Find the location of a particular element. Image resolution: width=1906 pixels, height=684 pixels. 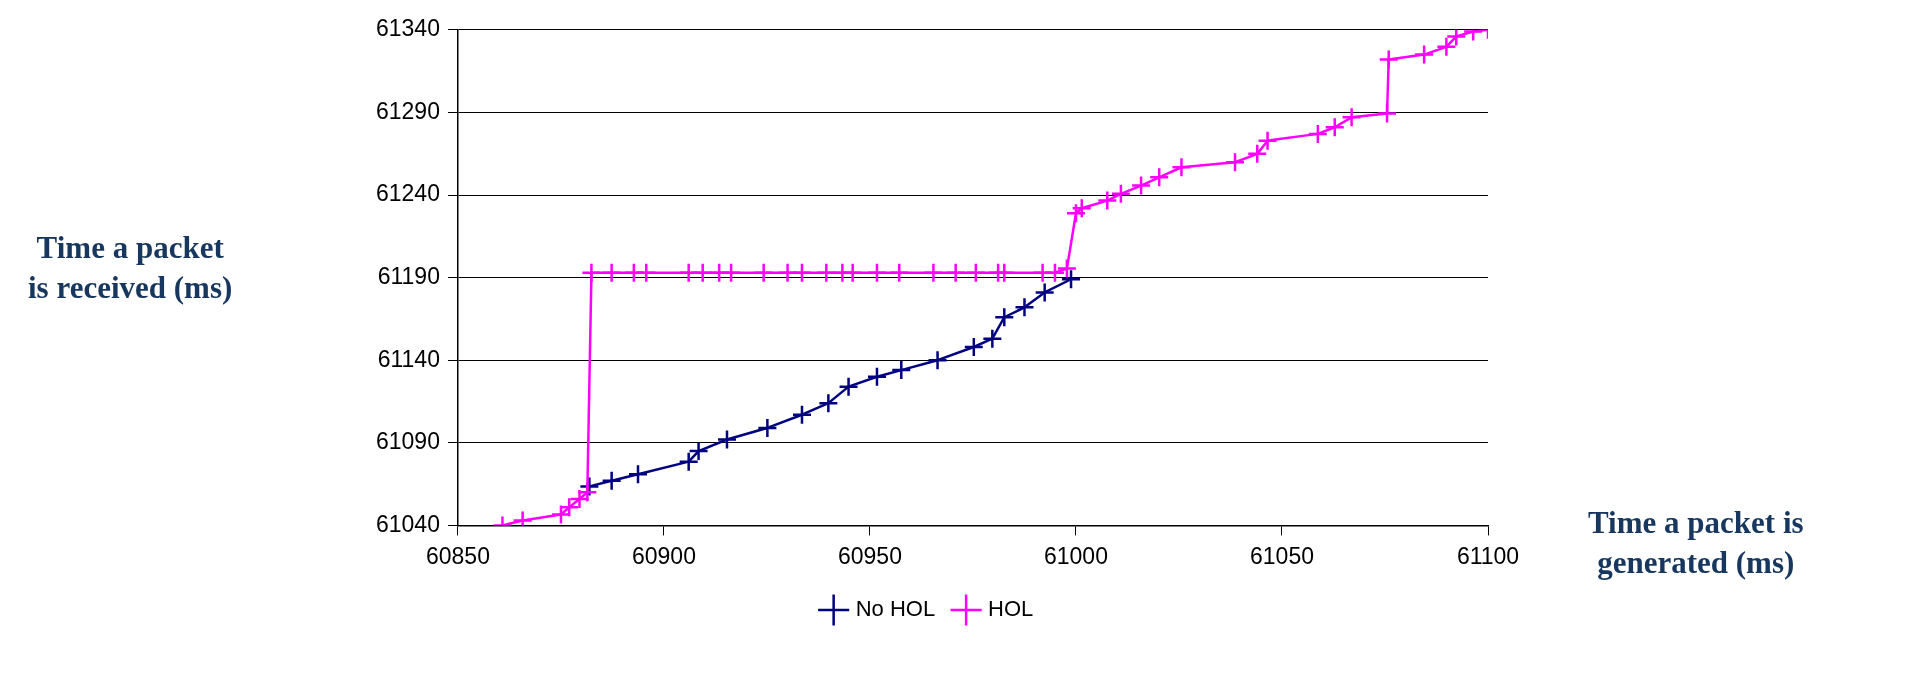

y-tick-label: 61140 is located at coordinates (408, 358).